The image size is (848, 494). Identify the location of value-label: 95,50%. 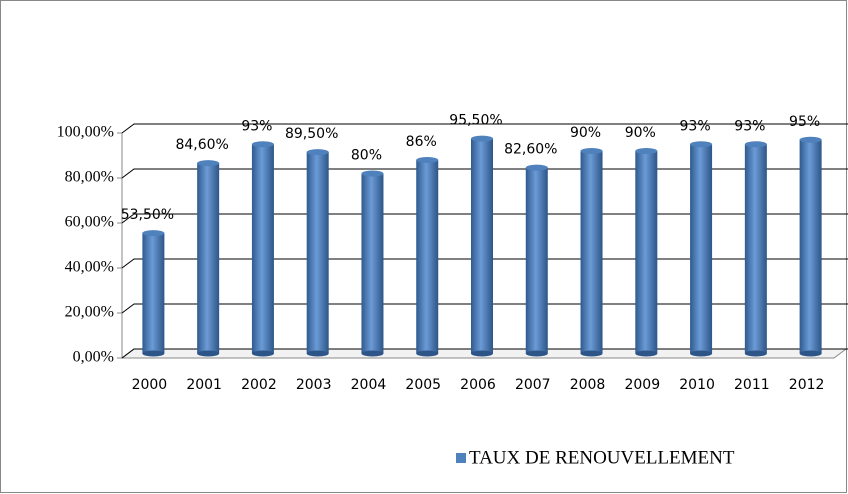
(475, 121).